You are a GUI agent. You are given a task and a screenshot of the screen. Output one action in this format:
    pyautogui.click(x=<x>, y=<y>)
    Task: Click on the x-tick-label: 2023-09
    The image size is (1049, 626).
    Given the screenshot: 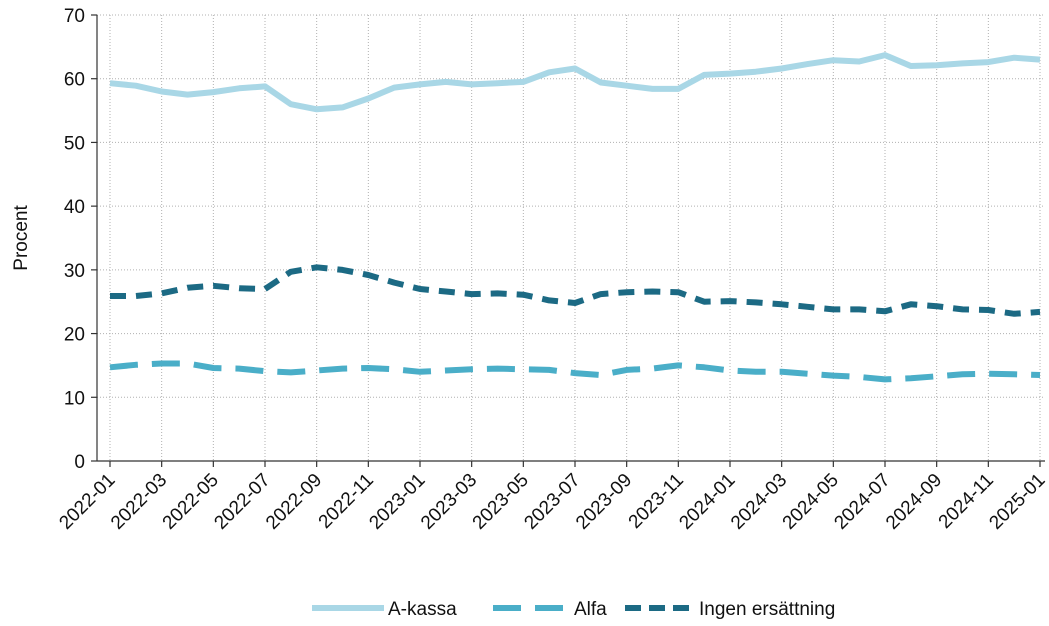 What is the action you would take?
    pyautogui.click(x=604, y=502)
    